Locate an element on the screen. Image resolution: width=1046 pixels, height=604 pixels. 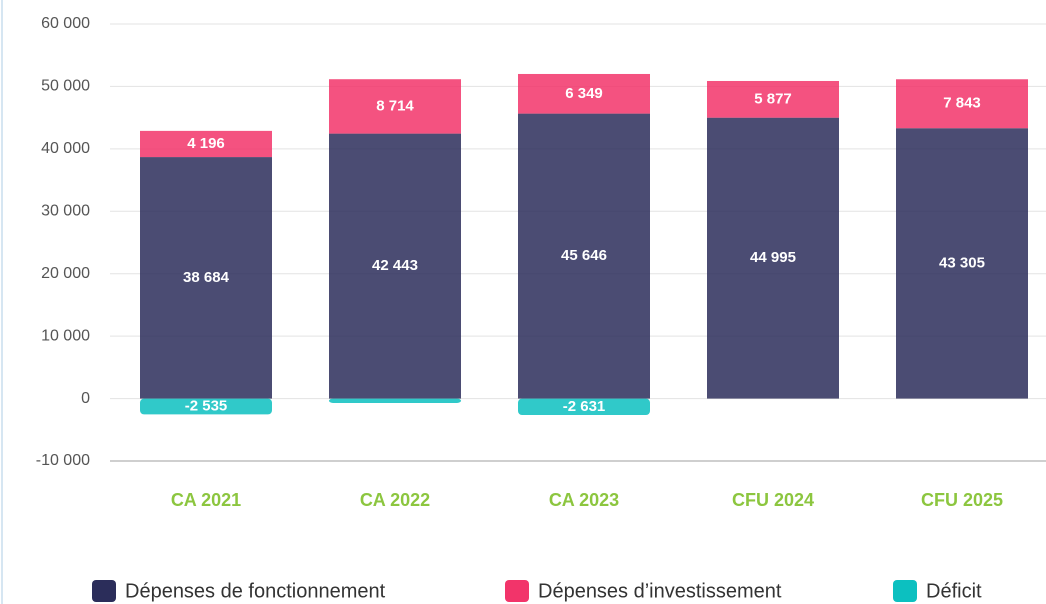
data-label: 45 646 is located at coordinates (584, 255).